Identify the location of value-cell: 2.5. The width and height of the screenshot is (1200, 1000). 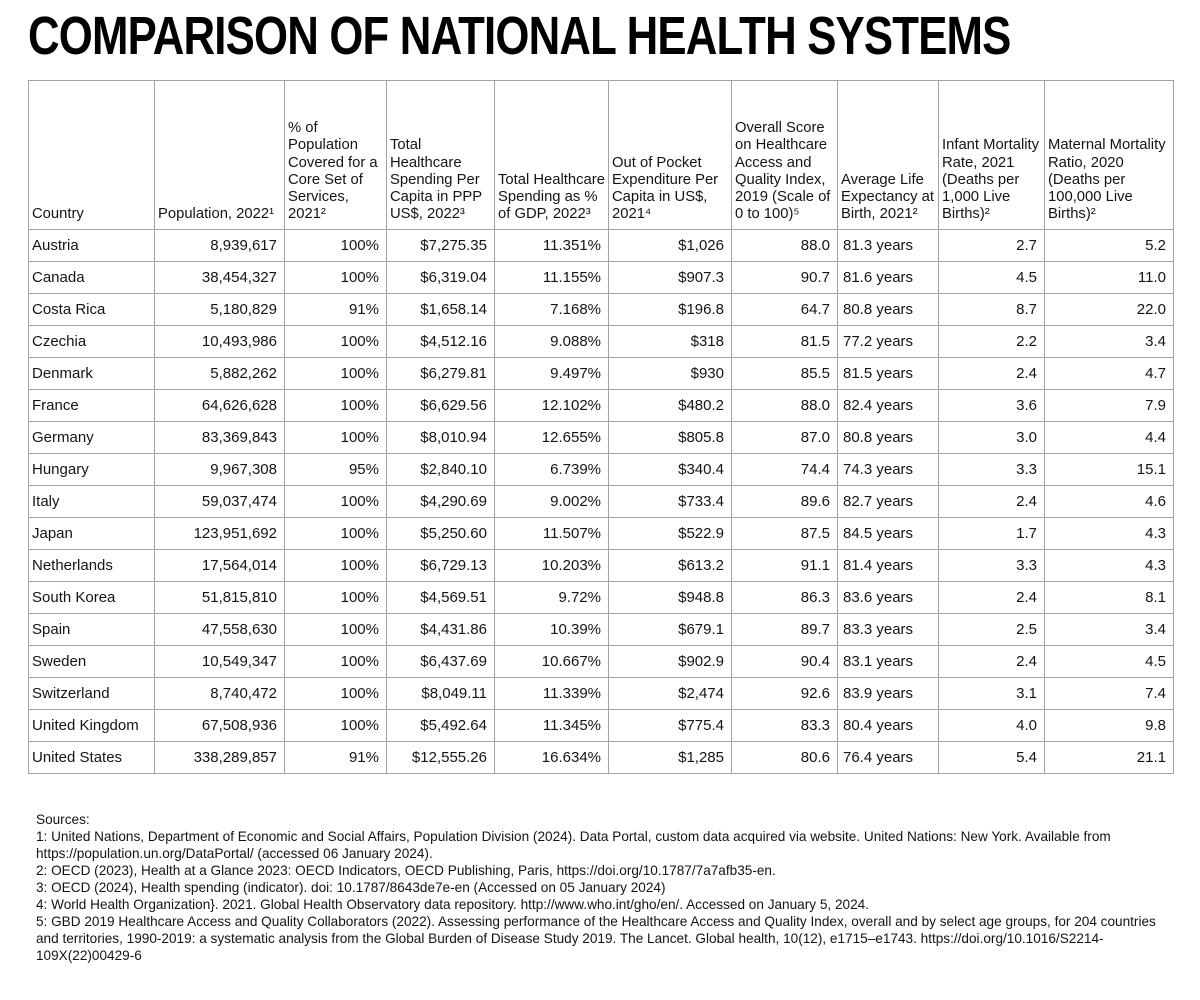
(991, 629).